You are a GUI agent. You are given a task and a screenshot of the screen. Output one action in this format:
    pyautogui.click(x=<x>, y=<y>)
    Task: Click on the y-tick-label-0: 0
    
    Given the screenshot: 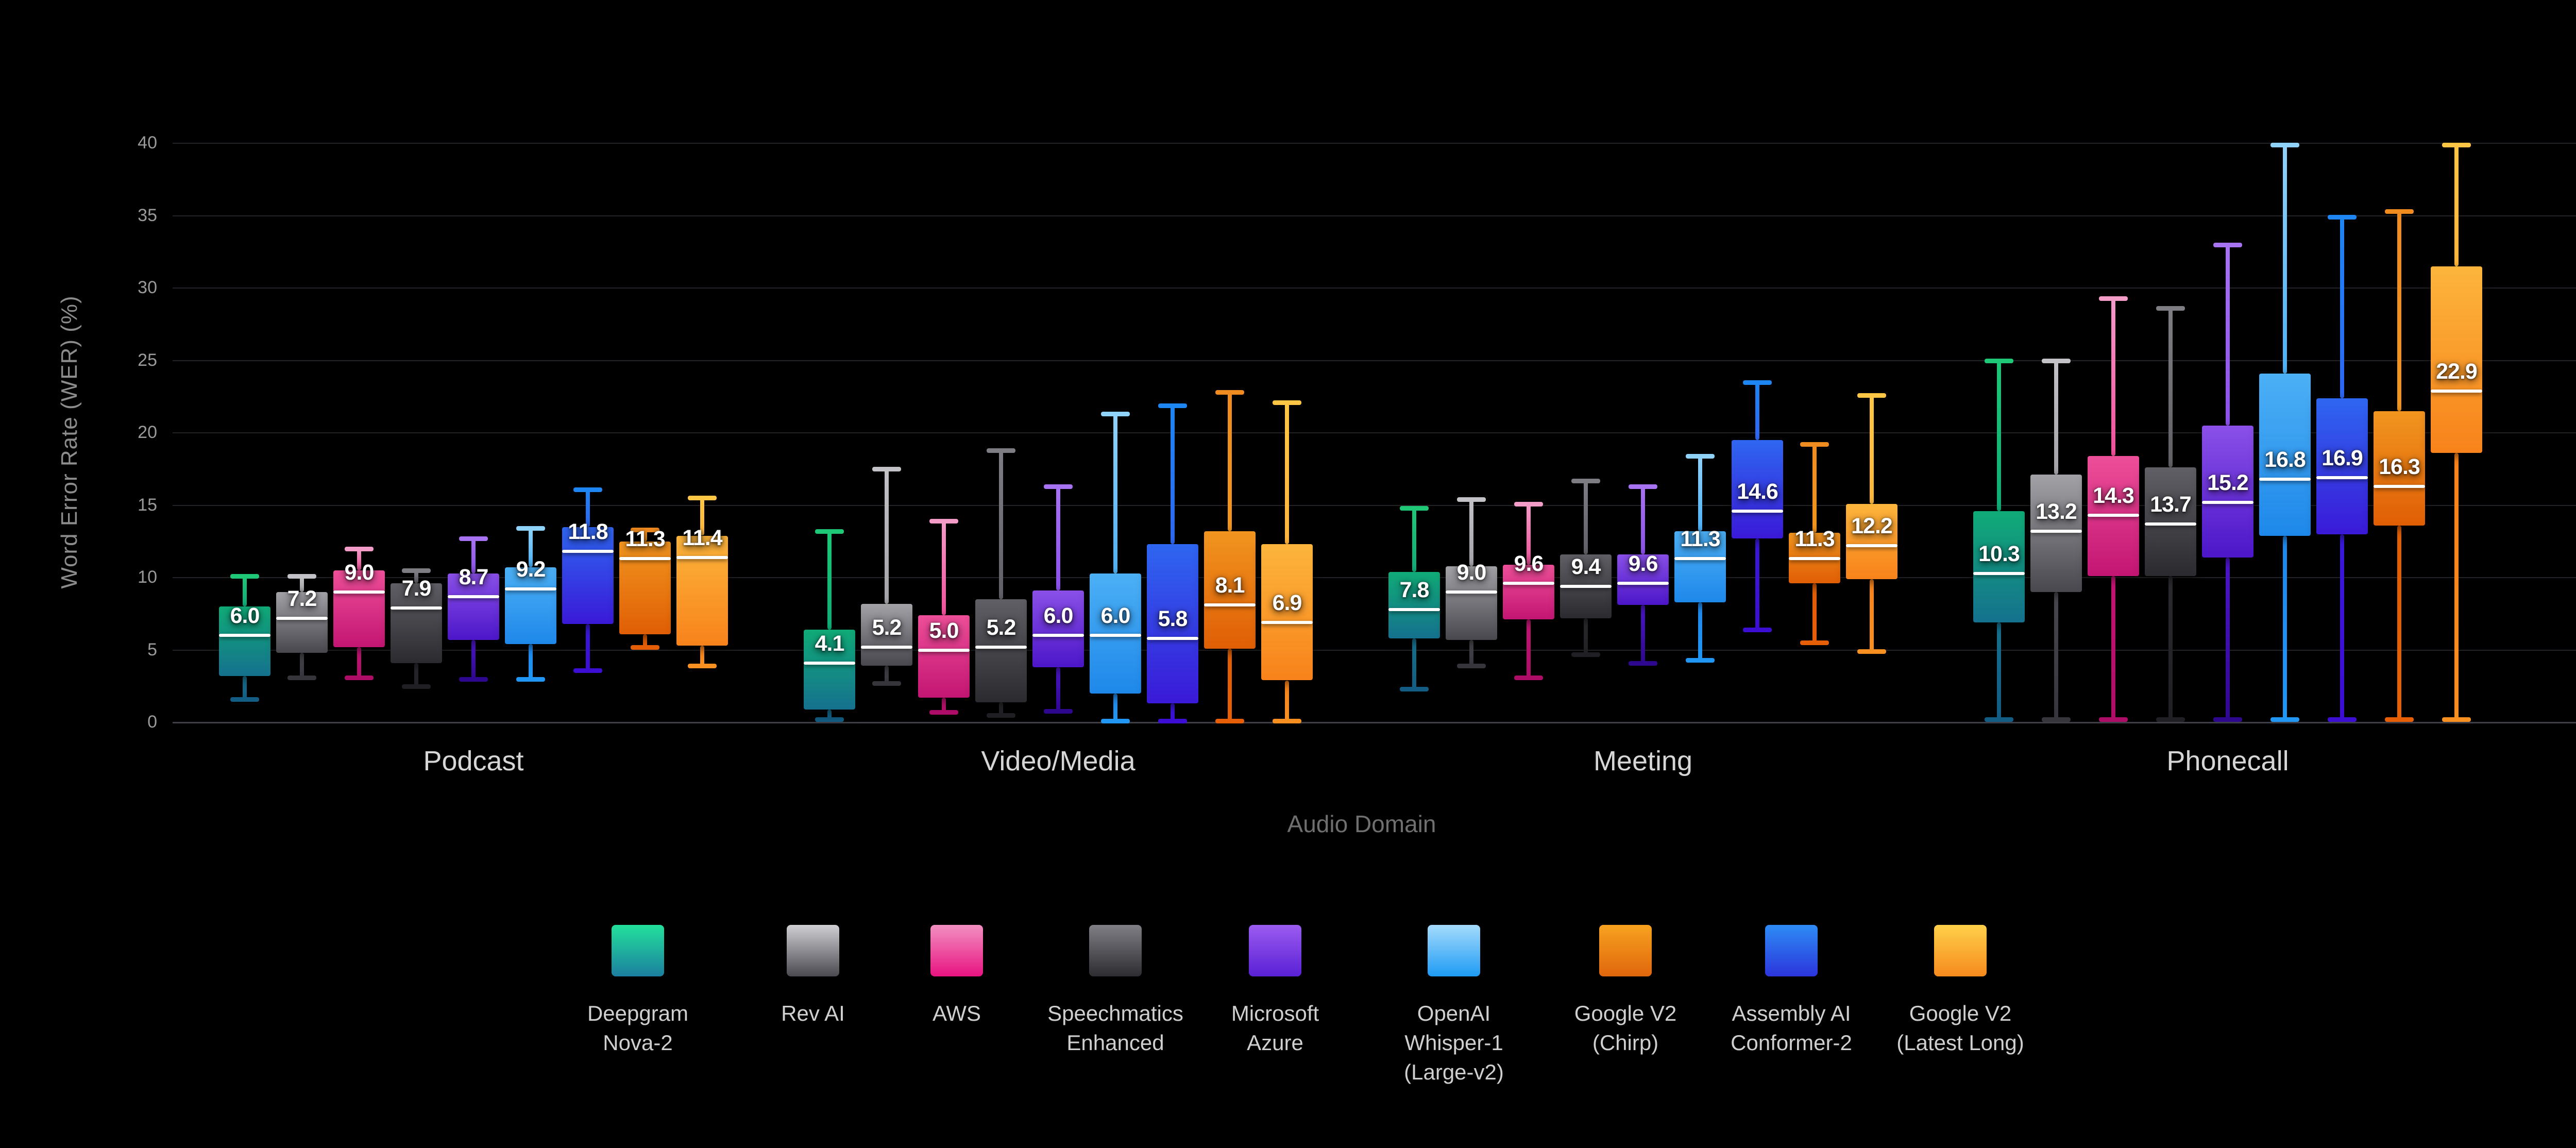 What is the action you would take?
    pyautogui.click(x=152, y=722)
    